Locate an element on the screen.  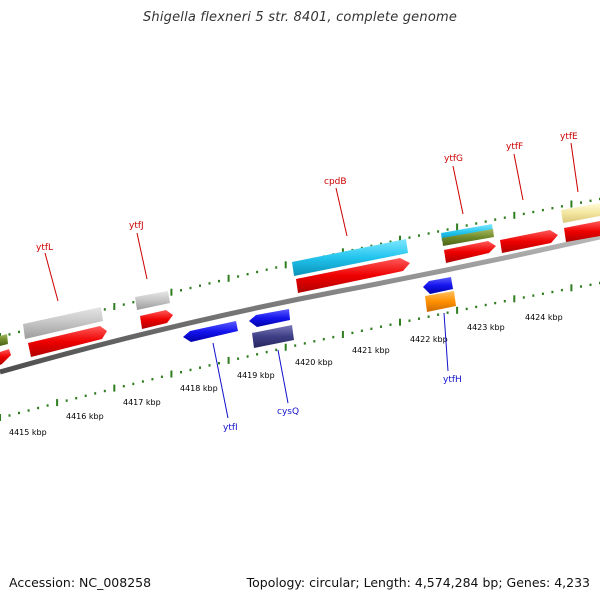
feature-block-cyan is located at coordinates (350, 257).